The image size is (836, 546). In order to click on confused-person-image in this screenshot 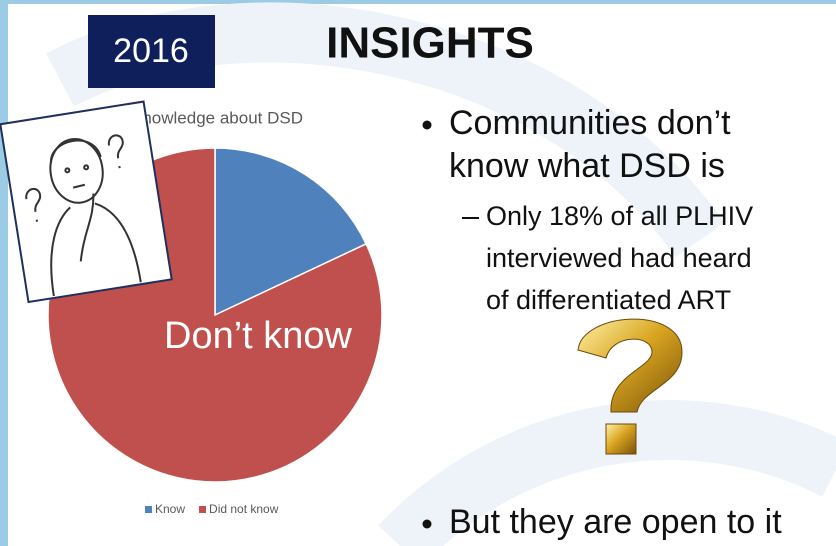, I will do `click(86, 202)`.